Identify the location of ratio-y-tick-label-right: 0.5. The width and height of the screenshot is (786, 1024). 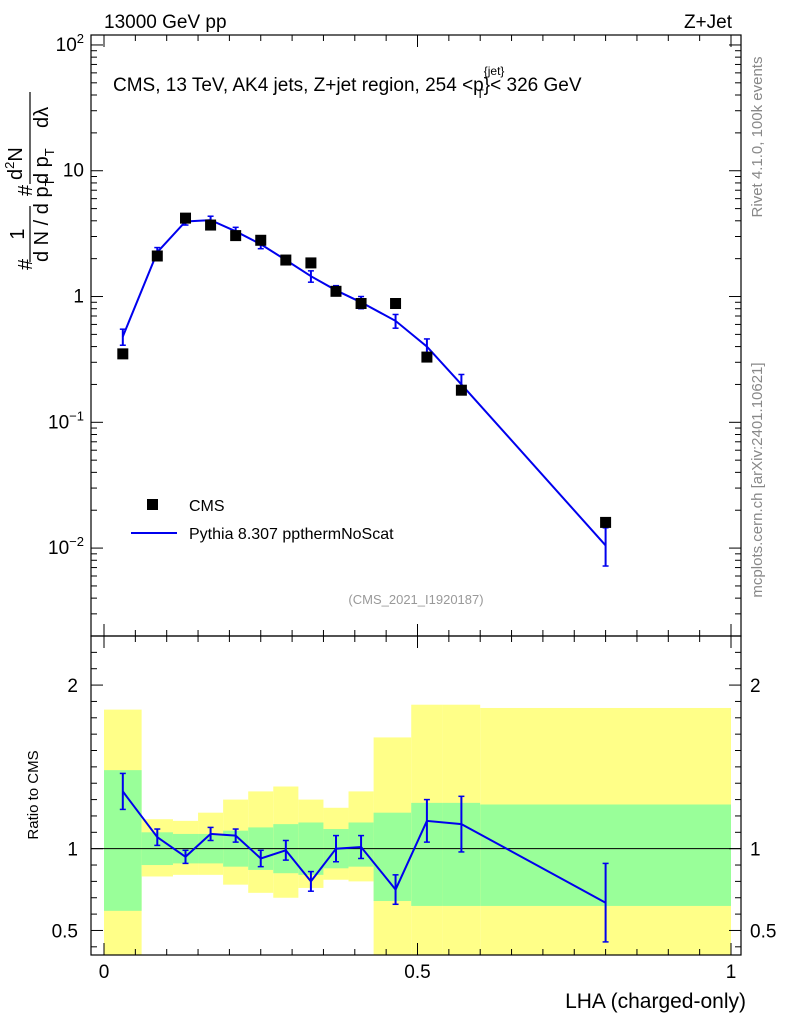
(763, 931).